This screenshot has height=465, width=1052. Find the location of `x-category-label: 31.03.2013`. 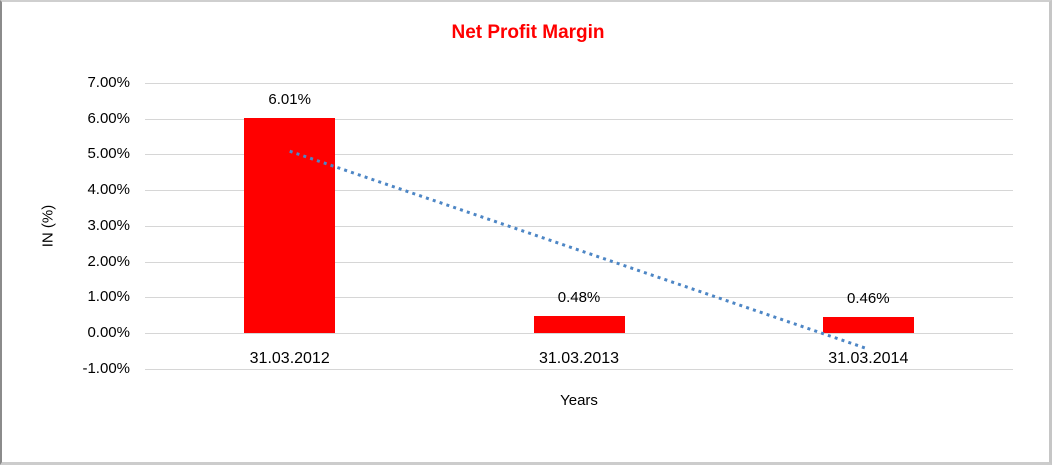

x-category-label: 31.03.2013 is located at coordinates (579, 358).